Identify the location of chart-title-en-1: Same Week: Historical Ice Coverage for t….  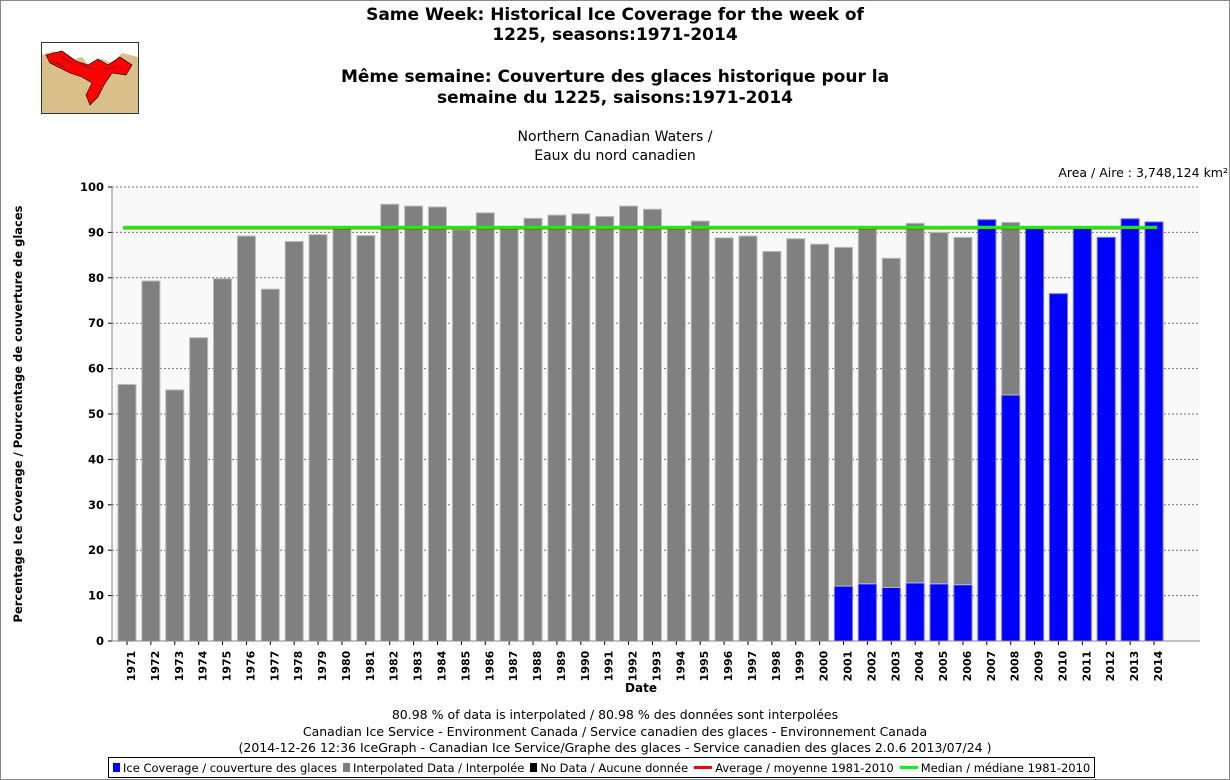
(615, 15).